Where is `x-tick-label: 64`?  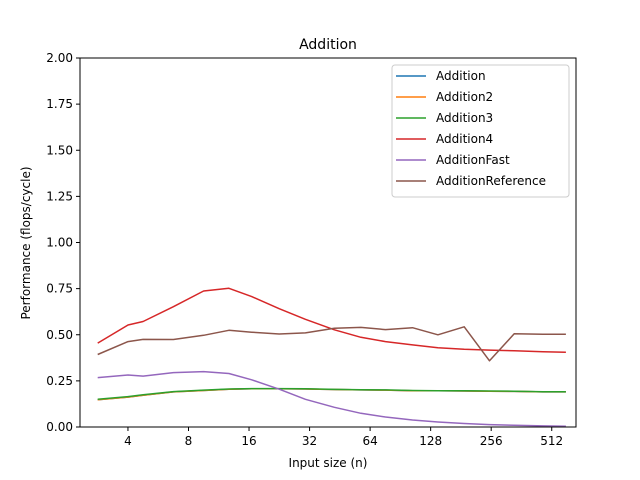
x-tick-label: 64 is located at coordinates (369, 441).